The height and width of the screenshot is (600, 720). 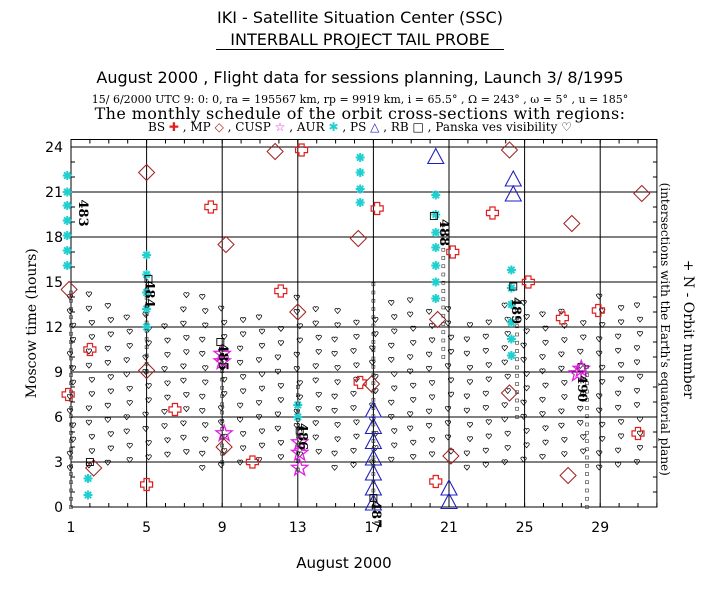 I want to click on legend-symbol-icon-4: △, so click(x=373, y=127).